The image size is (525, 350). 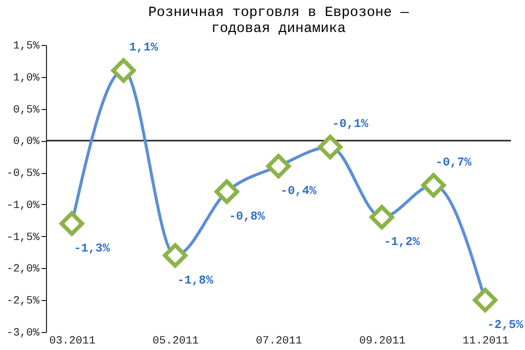 What do you see at coordinates (176, 342) in the screenshot?
I see `x-tick-label: 05.2011` at bounding box center [176, 342].